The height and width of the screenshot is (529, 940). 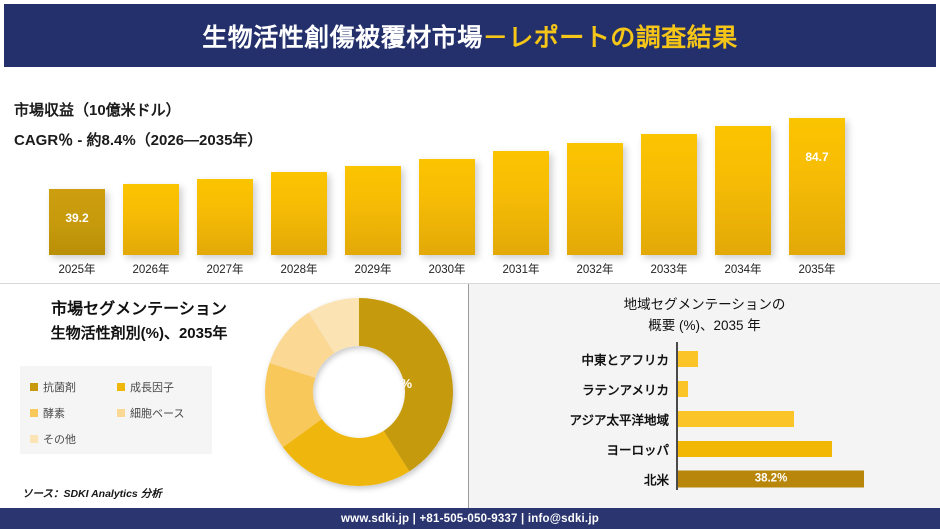 I want to click on regional-bar-label: 中東とアフリカ, so click(x=625, y=360).